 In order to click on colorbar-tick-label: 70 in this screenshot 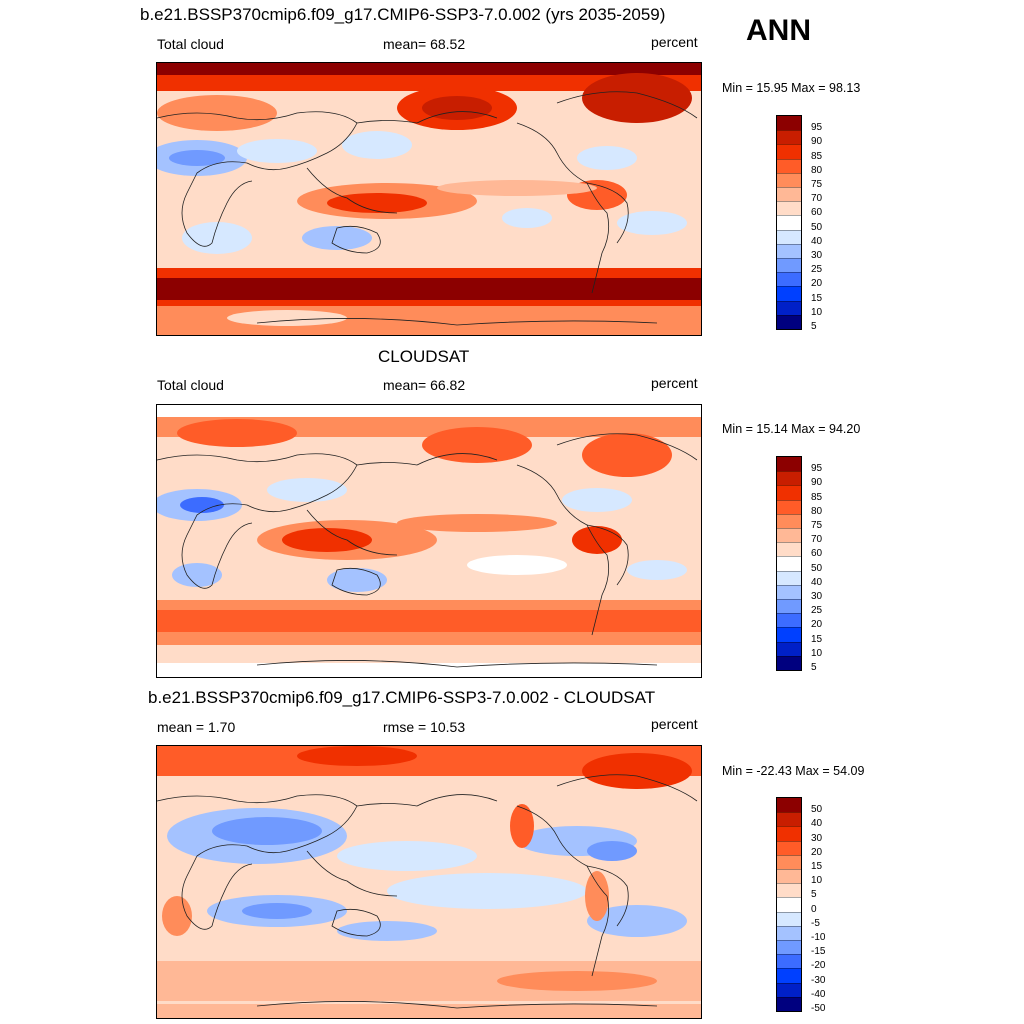, I will do `click(817, 199)`.